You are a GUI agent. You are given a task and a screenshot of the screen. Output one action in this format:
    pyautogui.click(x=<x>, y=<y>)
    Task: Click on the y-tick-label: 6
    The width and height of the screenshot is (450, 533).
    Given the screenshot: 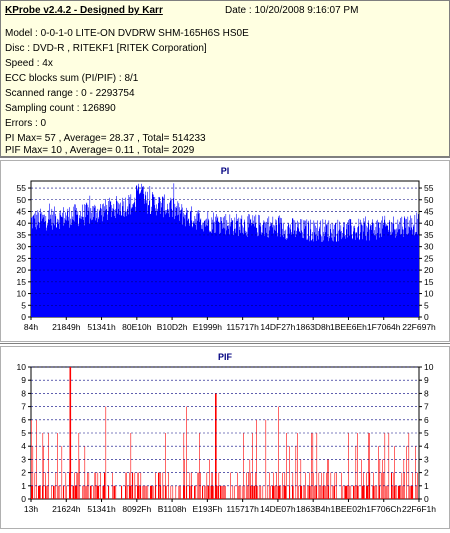 What is the action you would take?
    pyautogui.click(x=23, y=420)
    